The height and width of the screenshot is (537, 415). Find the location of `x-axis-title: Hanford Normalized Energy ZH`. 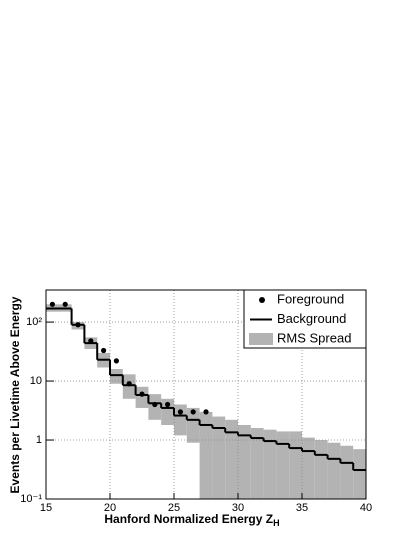

x-axis-title: Hanford Normalized Energy ZH is located at coordinates (191, 520).